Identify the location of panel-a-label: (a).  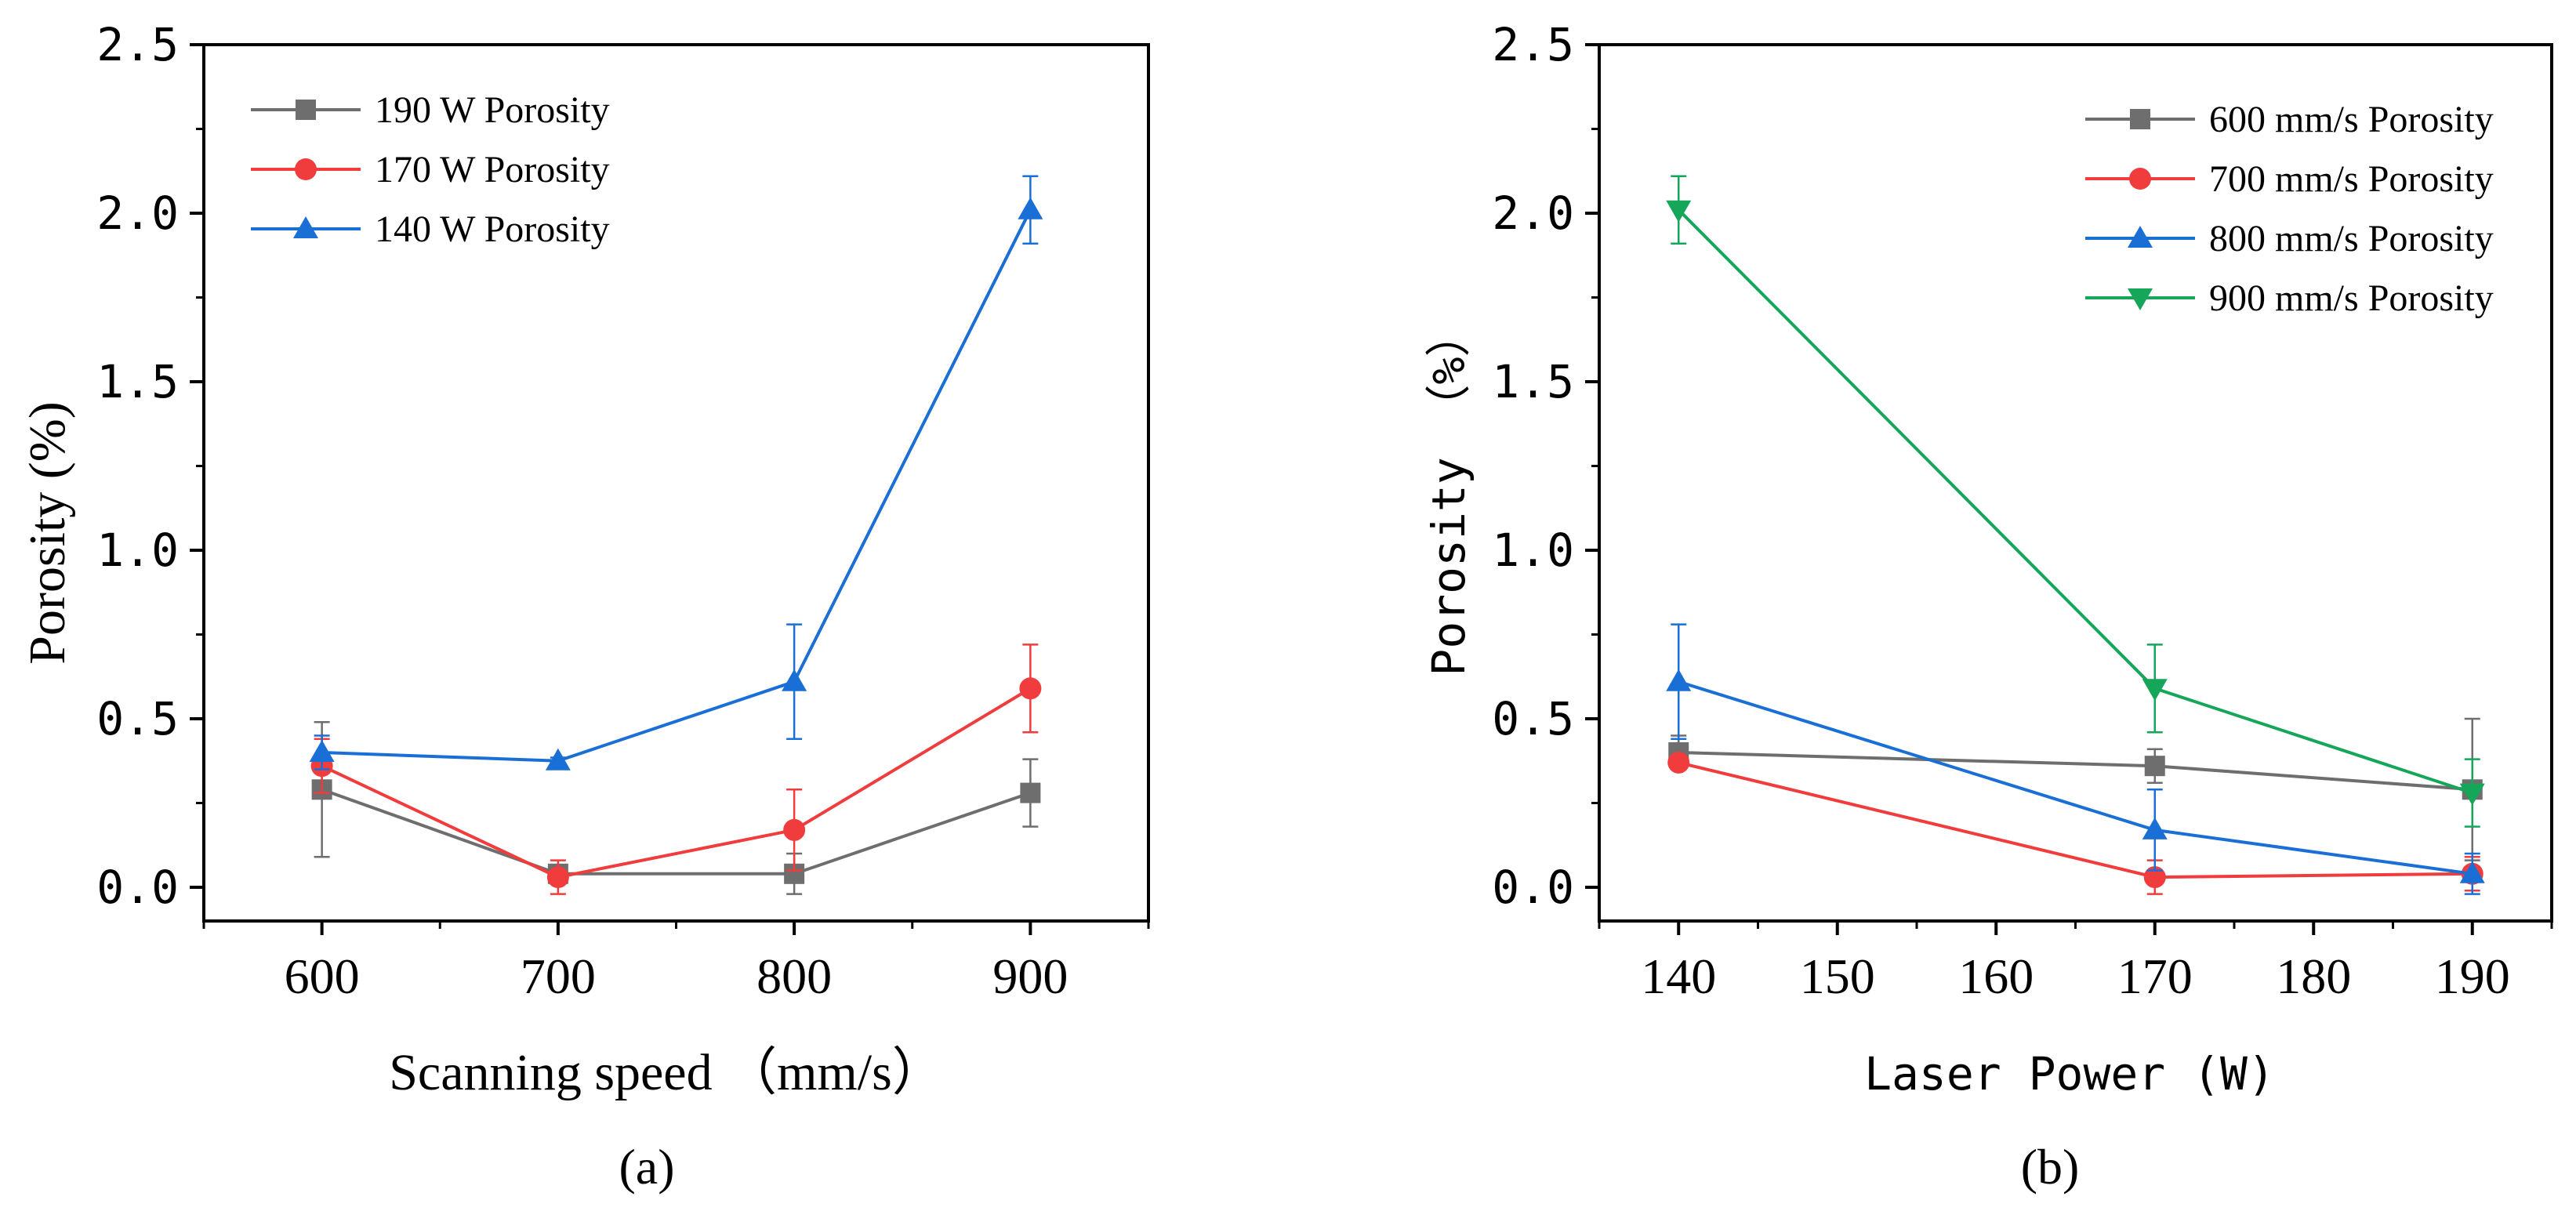
(647, 1167).